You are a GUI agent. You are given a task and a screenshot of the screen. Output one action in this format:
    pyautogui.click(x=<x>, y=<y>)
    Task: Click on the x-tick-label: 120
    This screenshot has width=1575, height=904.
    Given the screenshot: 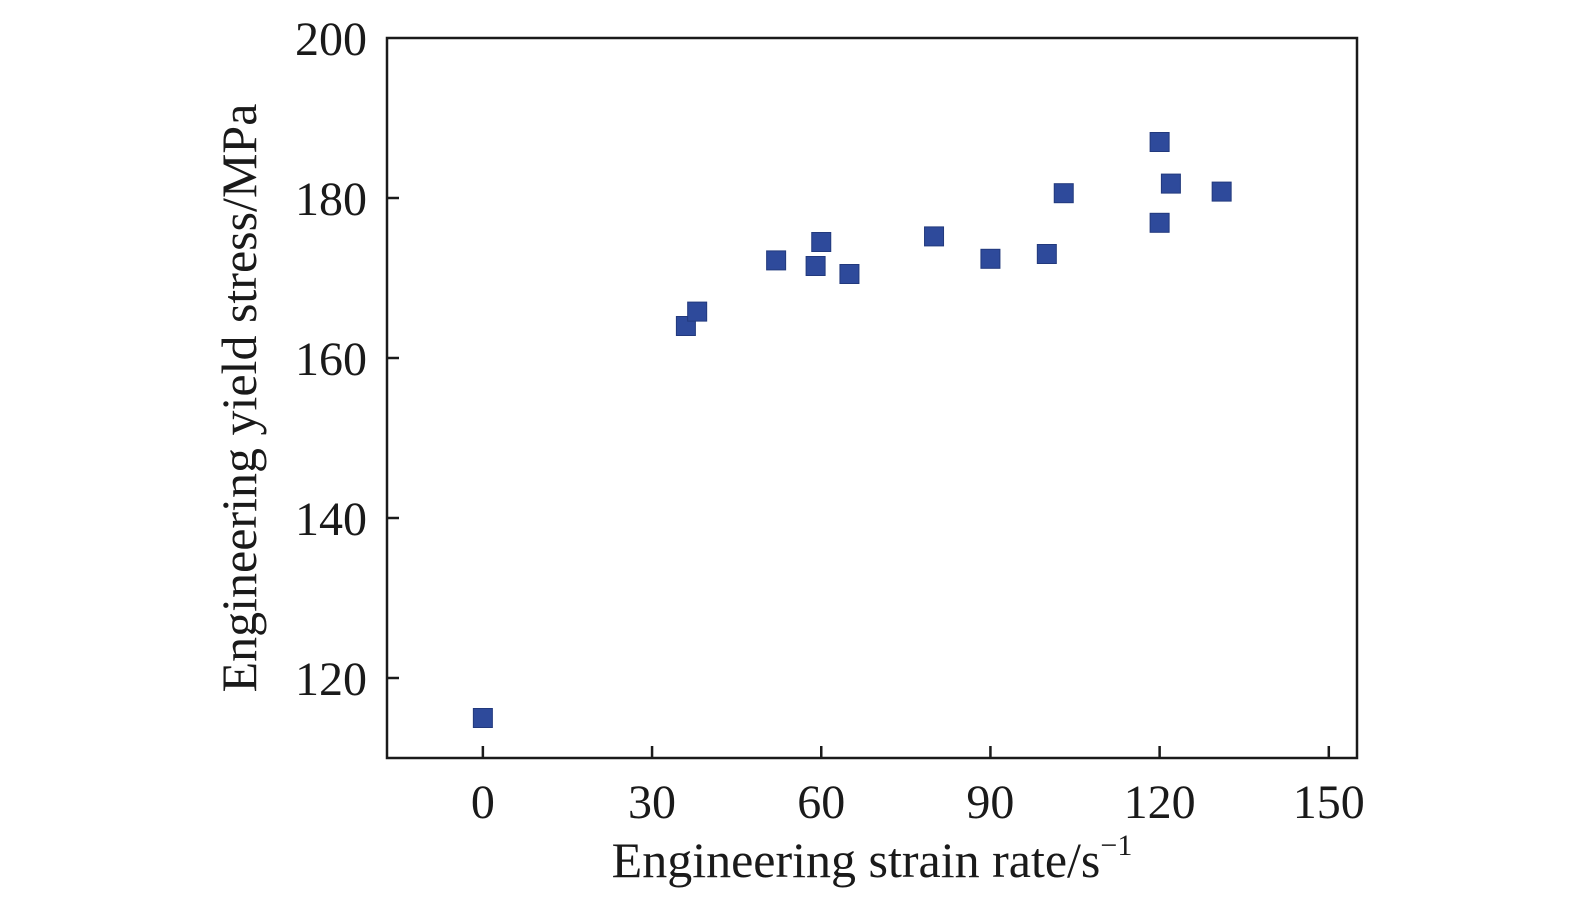 What is the action you would take?
    pyautogui.click(x=1160, y=802)
    